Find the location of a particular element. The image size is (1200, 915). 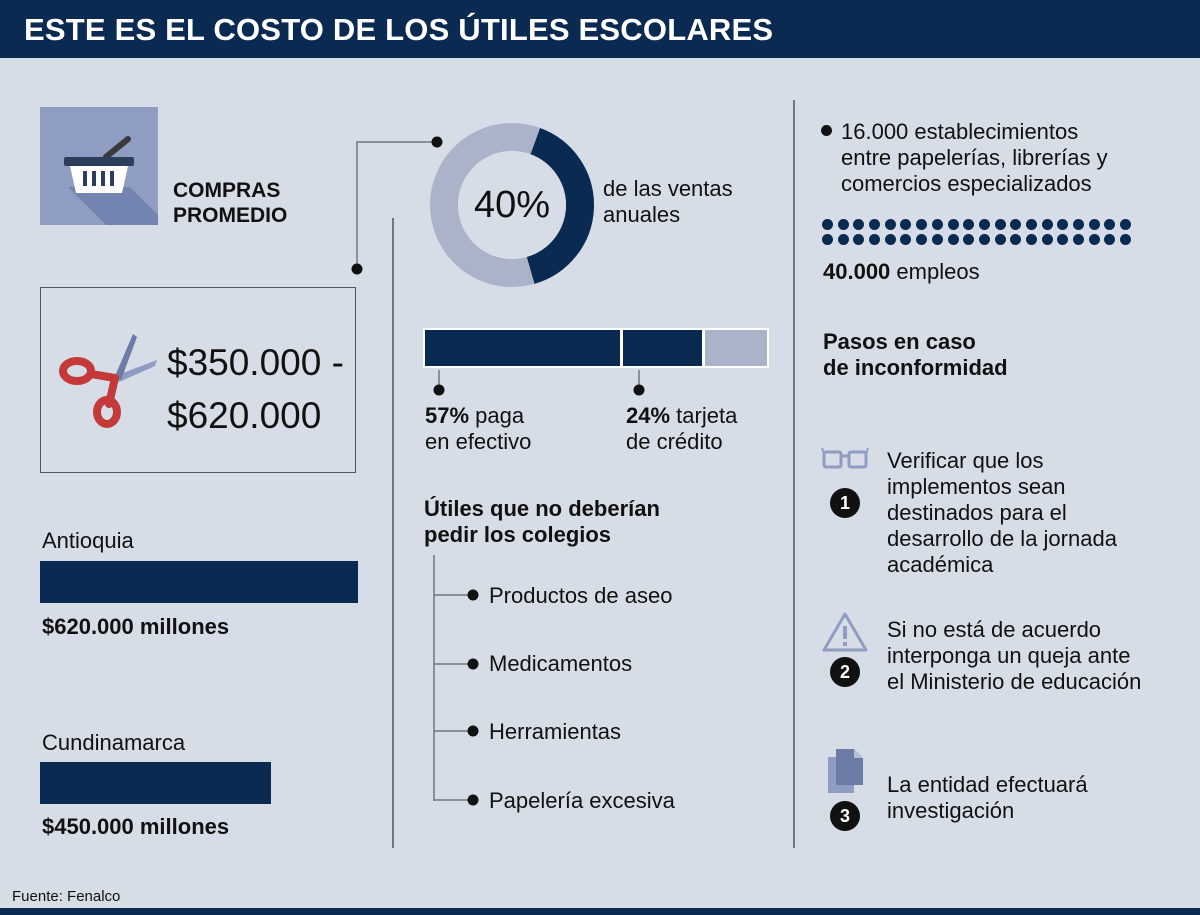

step-text-3: La entidad efectuará investigación is located at coordinates (987, 797).